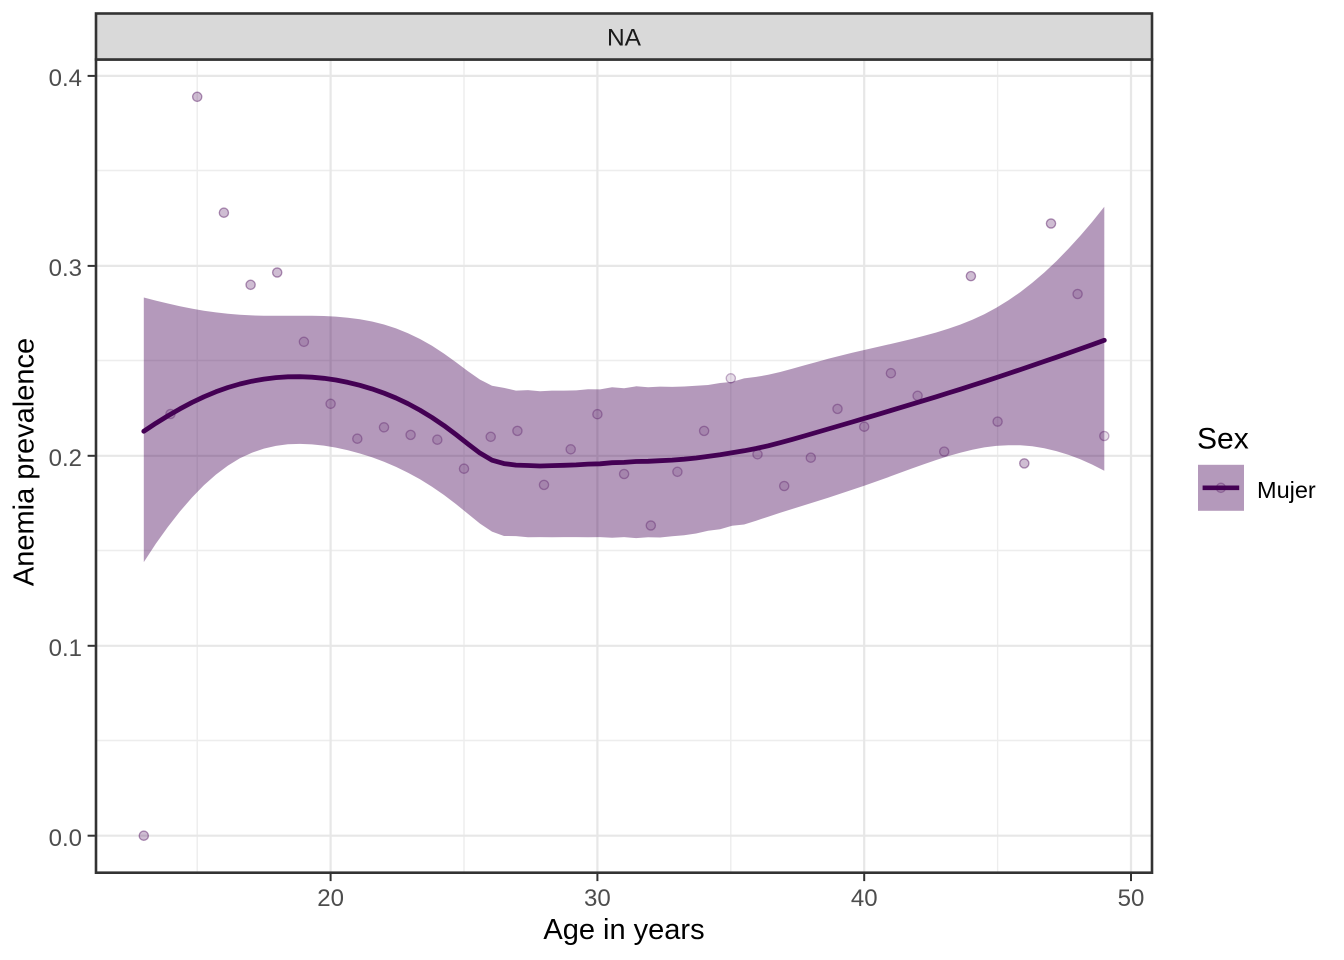 Image resolution: width=1344 pixels, height=960 pixels. I want to click on svg-text: 40, so click(864, 898).